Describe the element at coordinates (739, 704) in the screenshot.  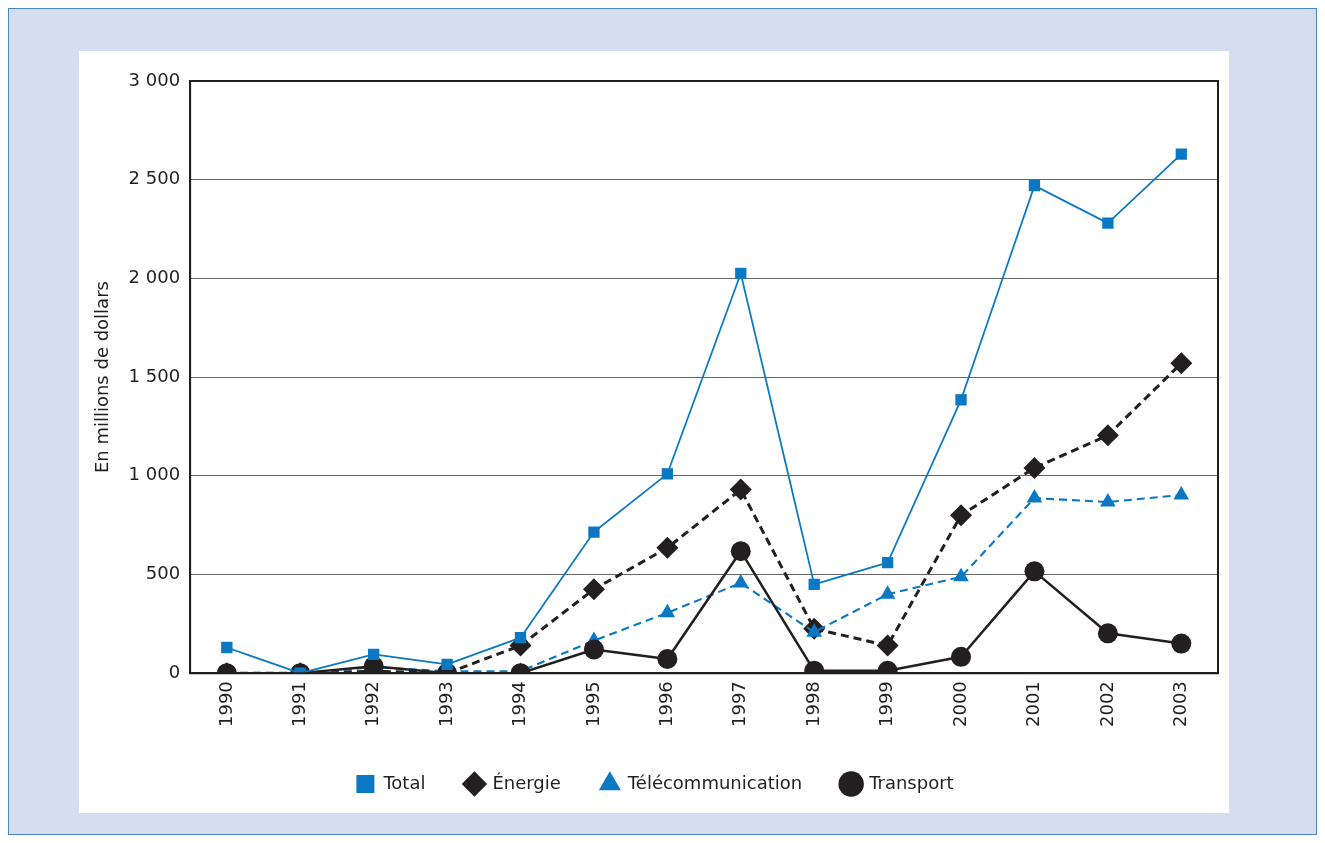
I see `x-tick-label: 1997` at that location.